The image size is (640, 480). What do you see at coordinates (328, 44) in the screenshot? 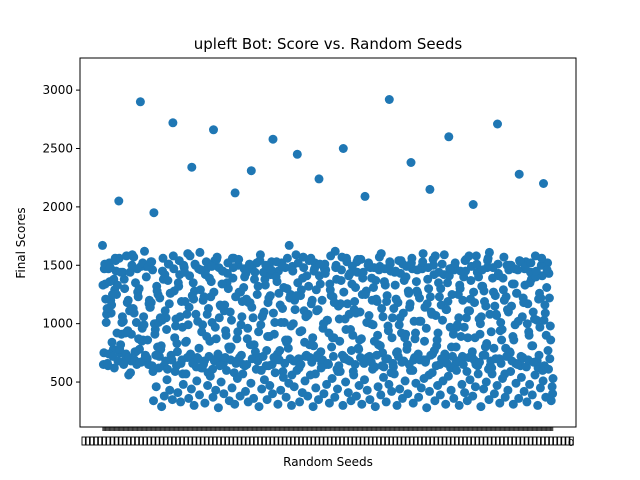
I see `chart-title: upleft Bot: Score vs. Random Seeds` at bounding box center [328, 44].